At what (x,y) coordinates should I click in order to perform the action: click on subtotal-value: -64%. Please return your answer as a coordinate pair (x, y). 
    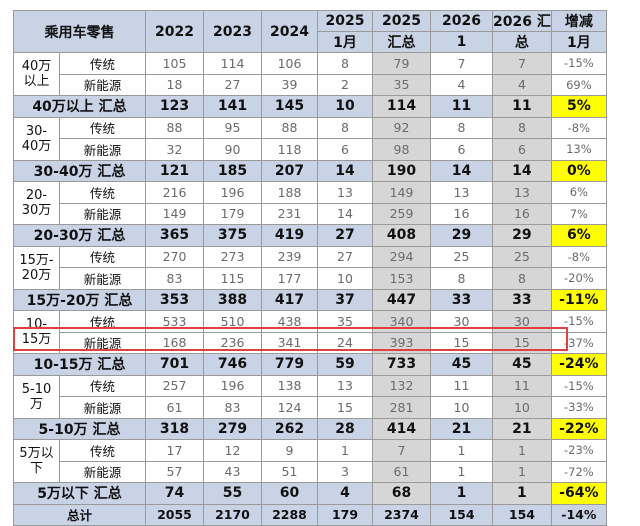
    Looking at the image, I should click on (578, 493).